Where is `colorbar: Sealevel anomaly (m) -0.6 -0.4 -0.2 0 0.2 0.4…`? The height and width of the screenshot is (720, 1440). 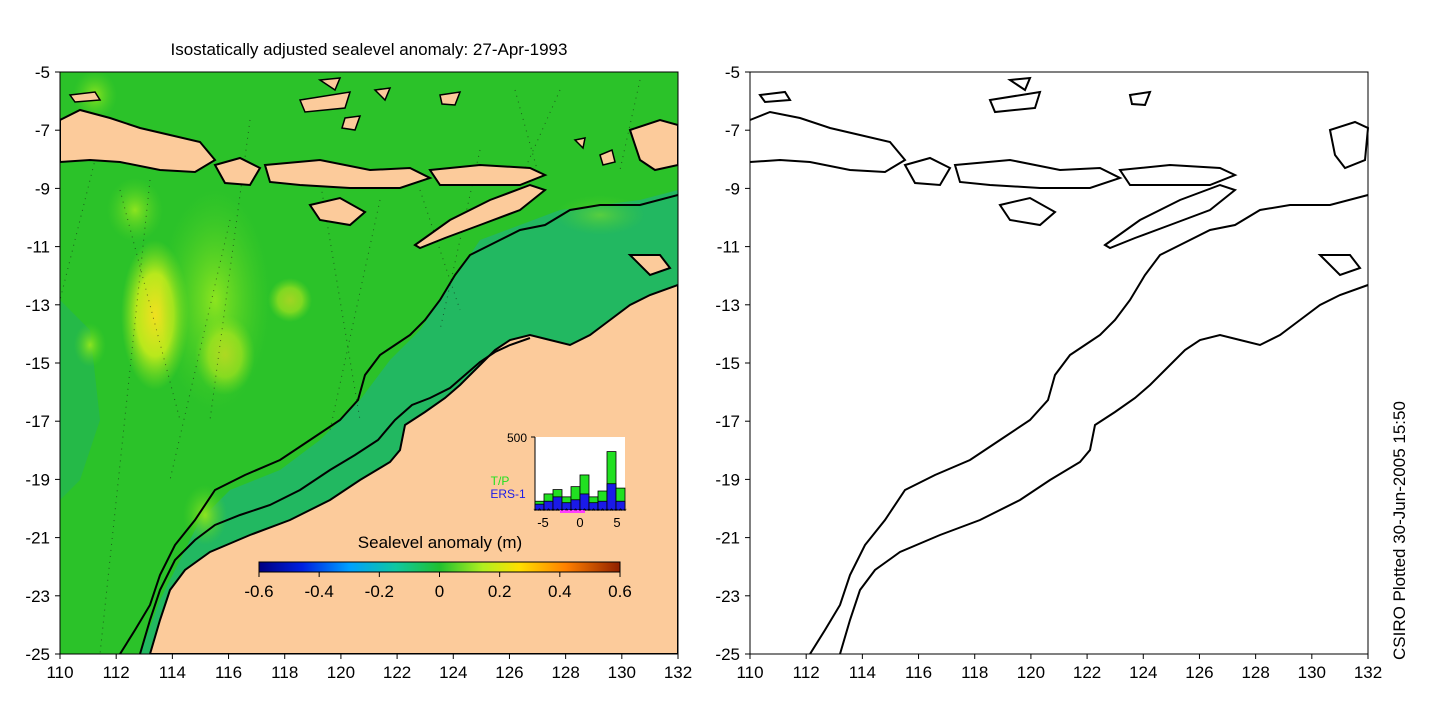
colorbar: Sealevel anomaly (m) -0.6 -0.4 -0.2 0 0.2 0.4… is located at coordinates (437, 567).